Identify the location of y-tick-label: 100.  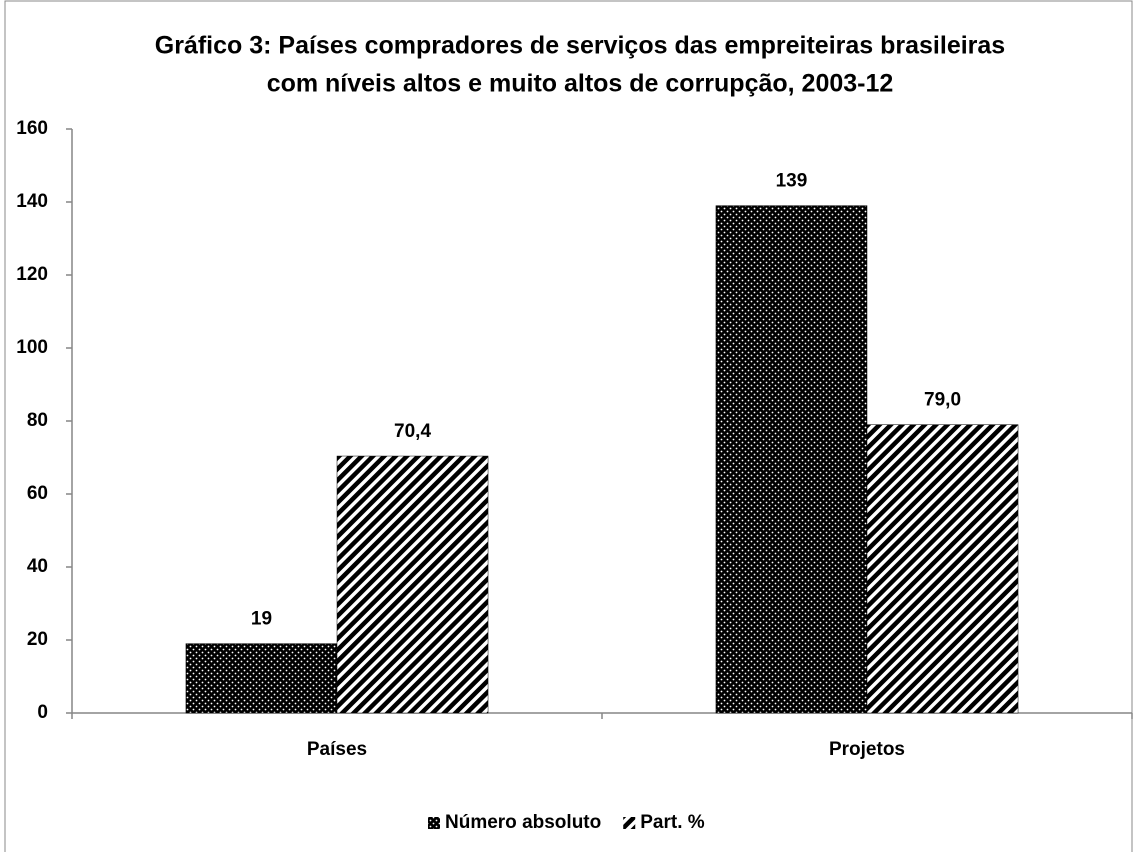
(32, 347).